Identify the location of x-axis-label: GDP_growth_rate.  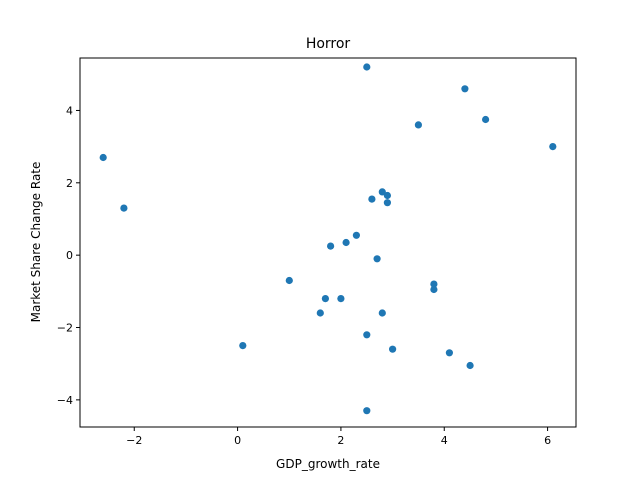
(328, 464).